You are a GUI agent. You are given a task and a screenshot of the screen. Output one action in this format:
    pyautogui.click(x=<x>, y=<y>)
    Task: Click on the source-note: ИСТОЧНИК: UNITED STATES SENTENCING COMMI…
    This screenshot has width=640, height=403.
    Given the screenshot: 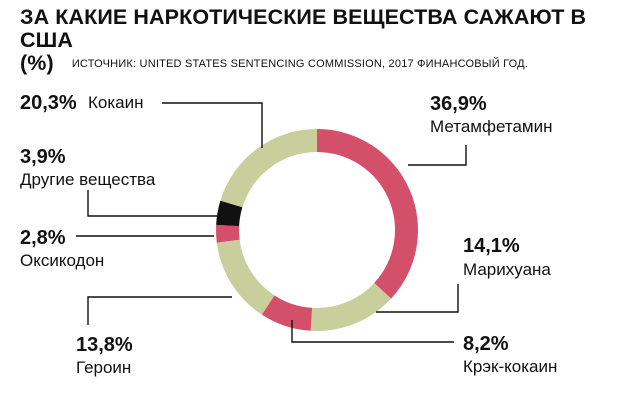 What is the action you would take?
    pyautogui.click(x=300, y=64)
    